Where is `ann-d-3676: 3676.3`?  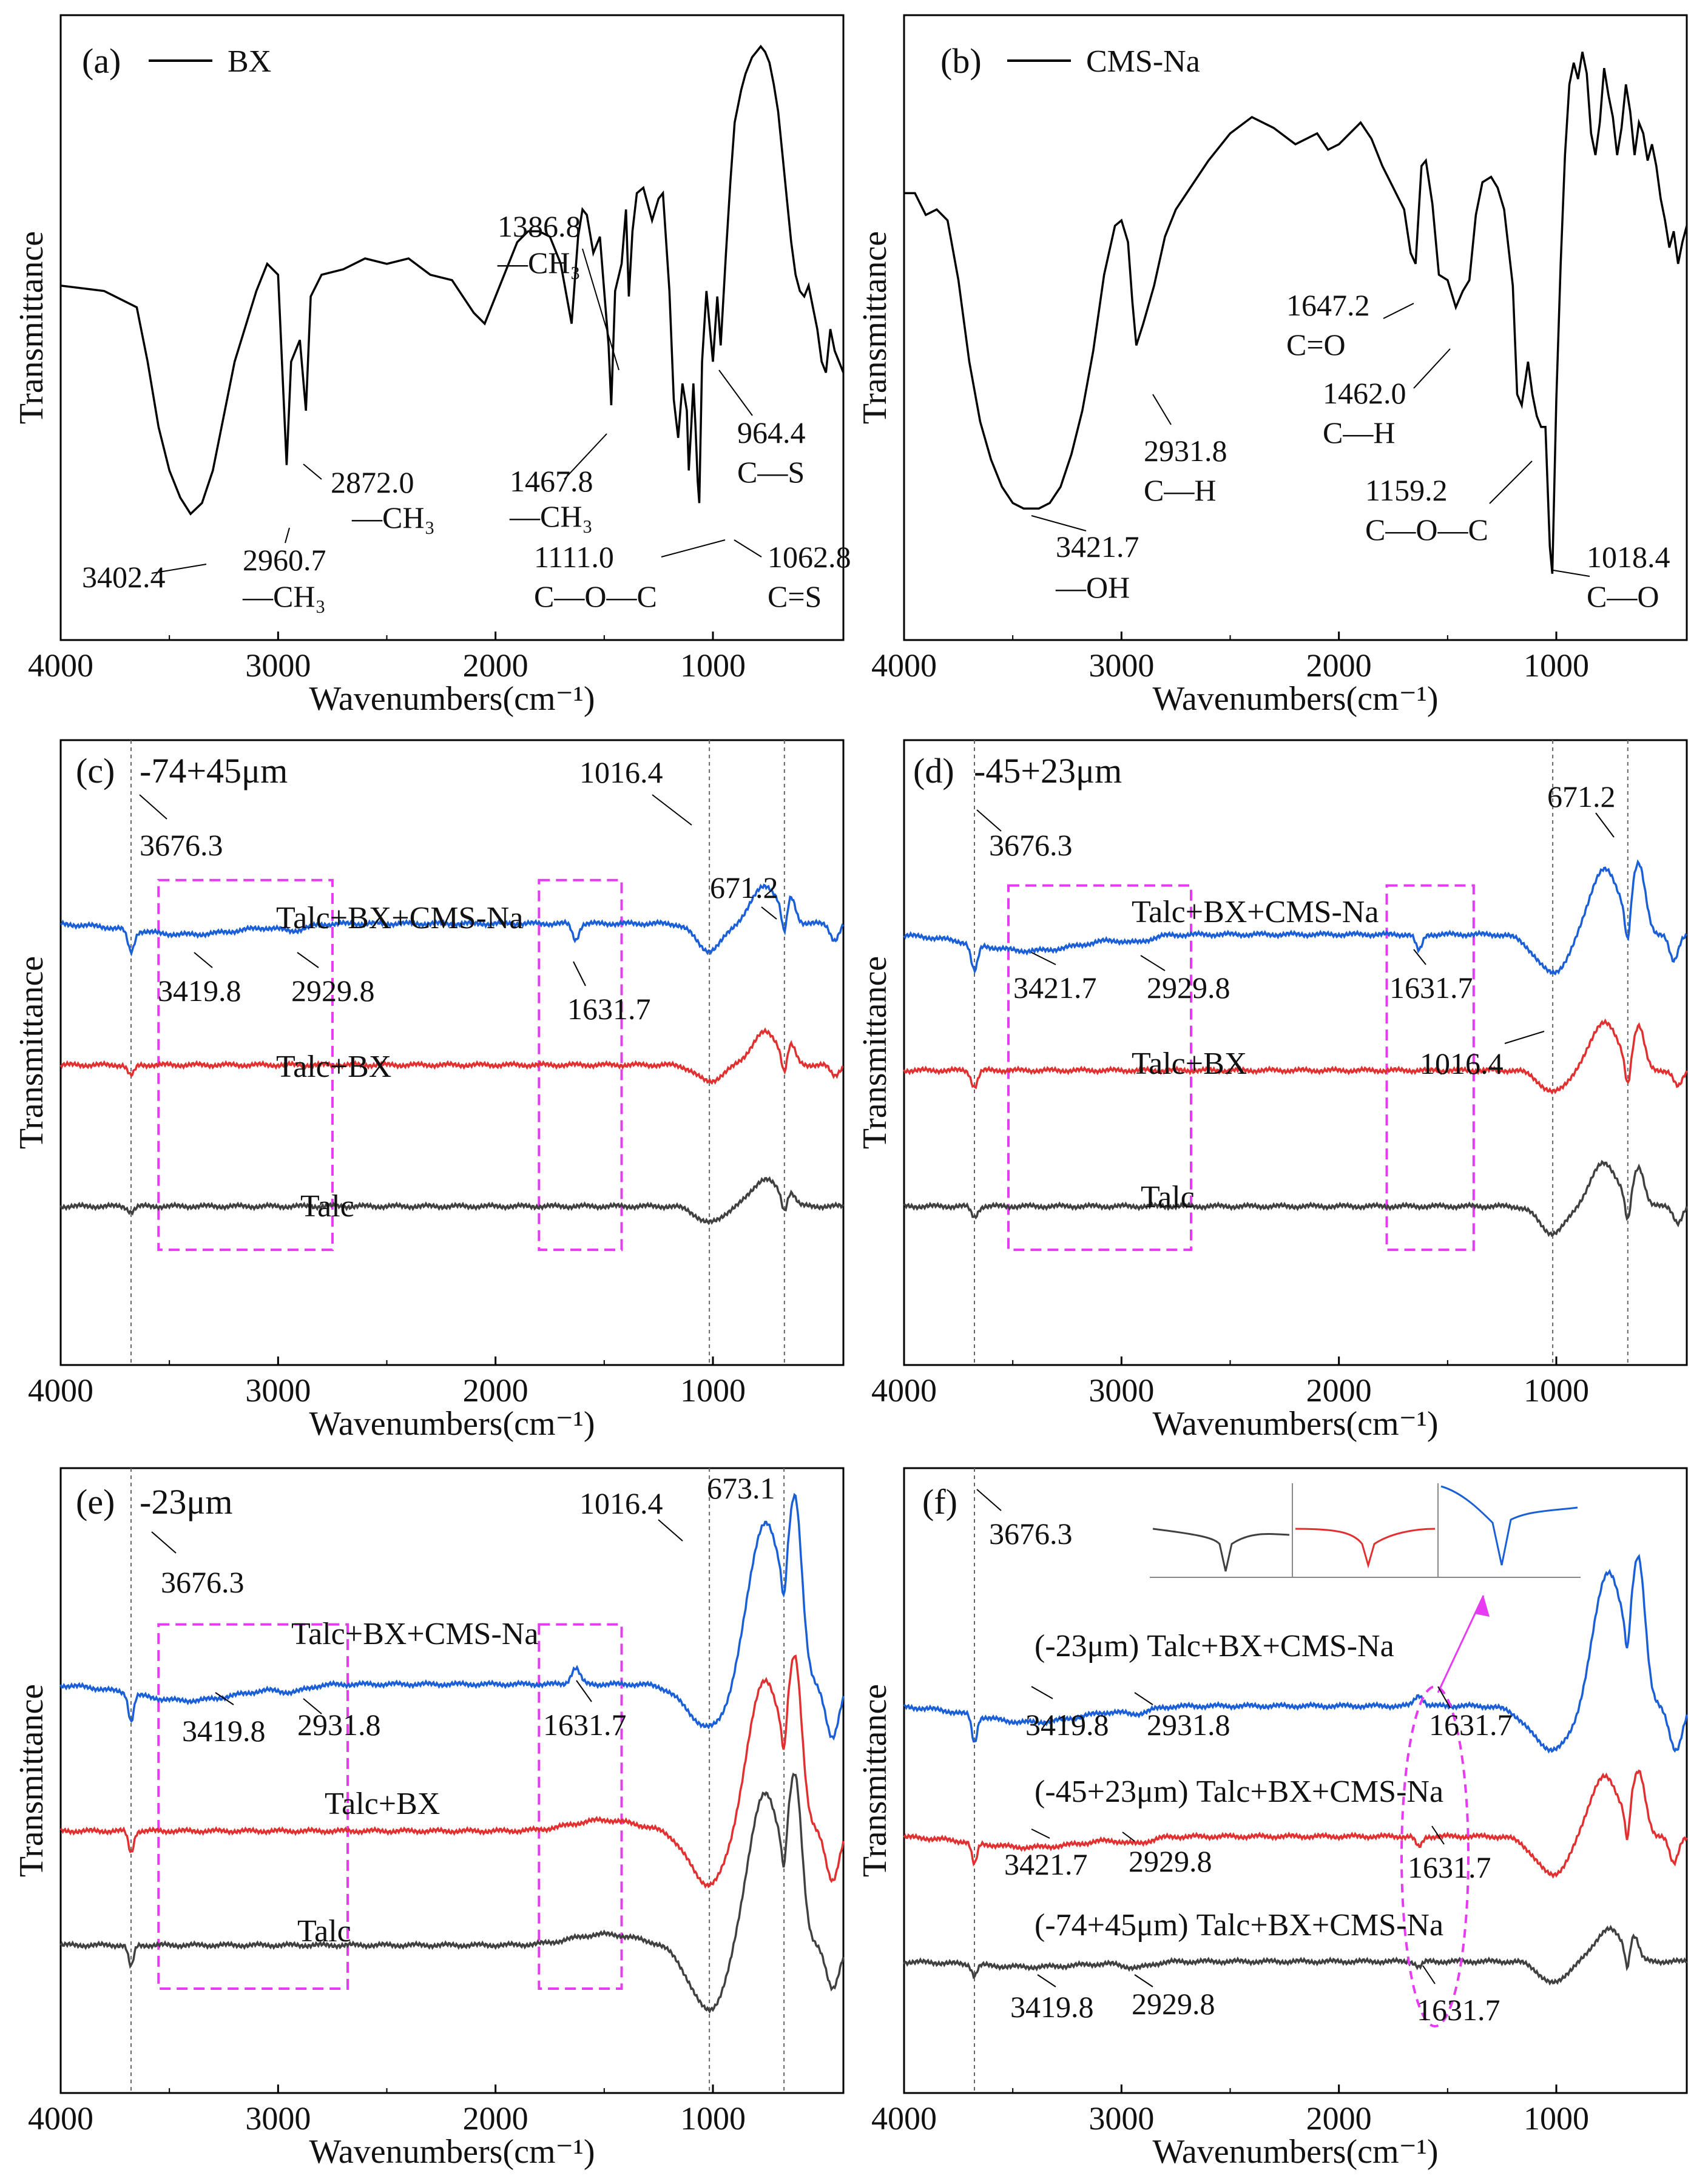
ann-d-3676: 3676.3 is located at coordinates (1031, 845).